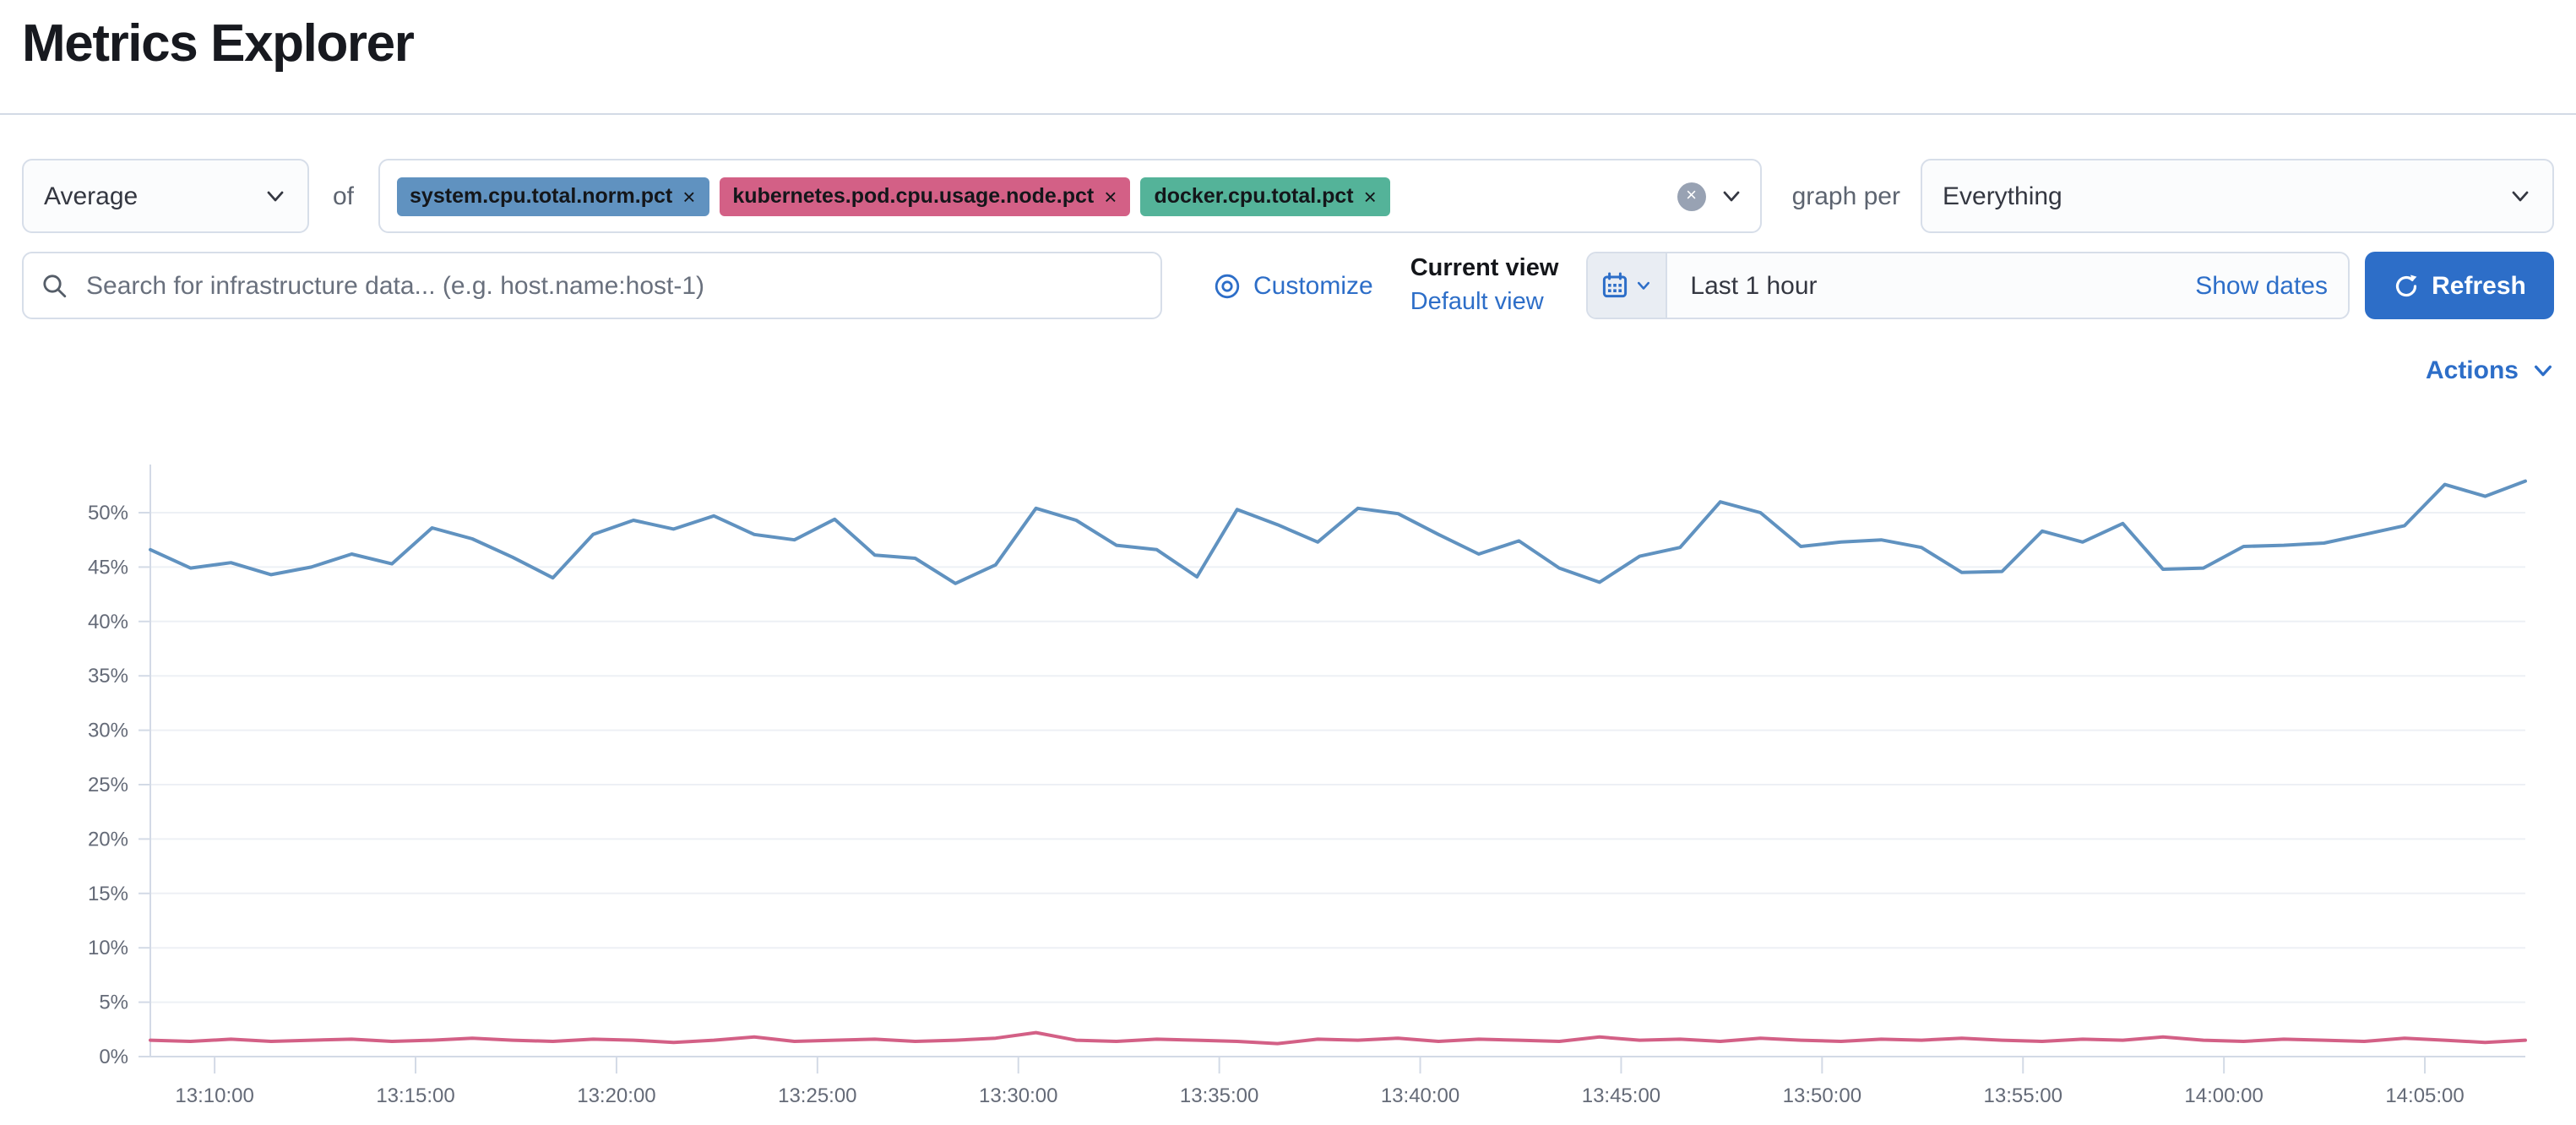 Image resolution: width=2576 pixels, height=1125 pixels. Describe the element at coordinates (91, 196) in the screenshot. I see `aggregation-value: Average` at that location.